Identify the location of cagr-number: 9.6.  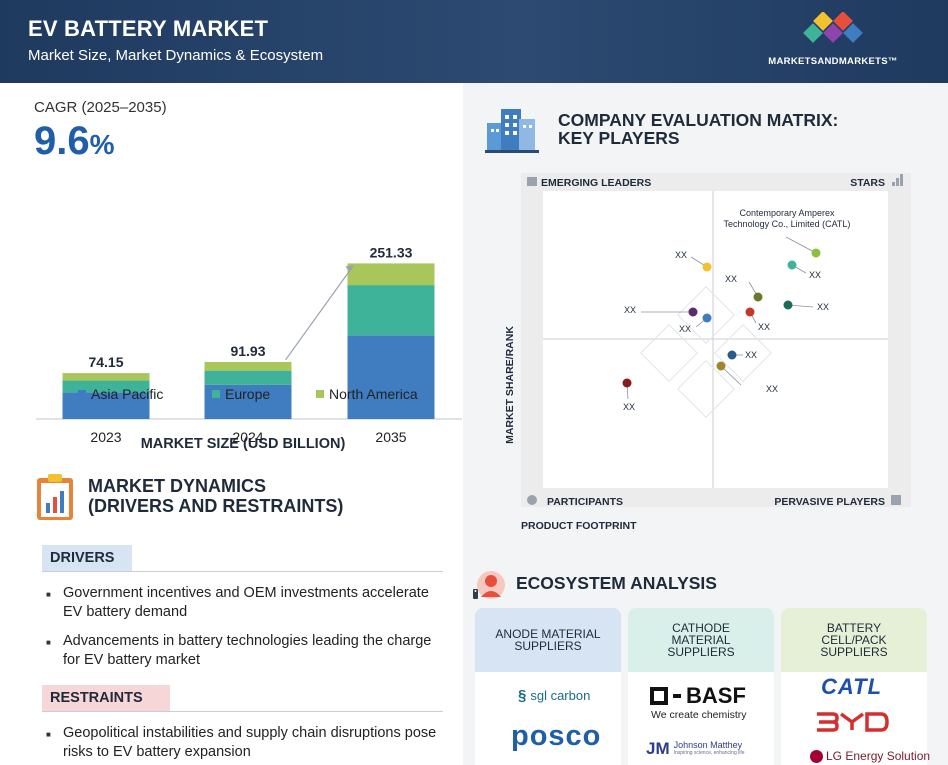
(62, 141).